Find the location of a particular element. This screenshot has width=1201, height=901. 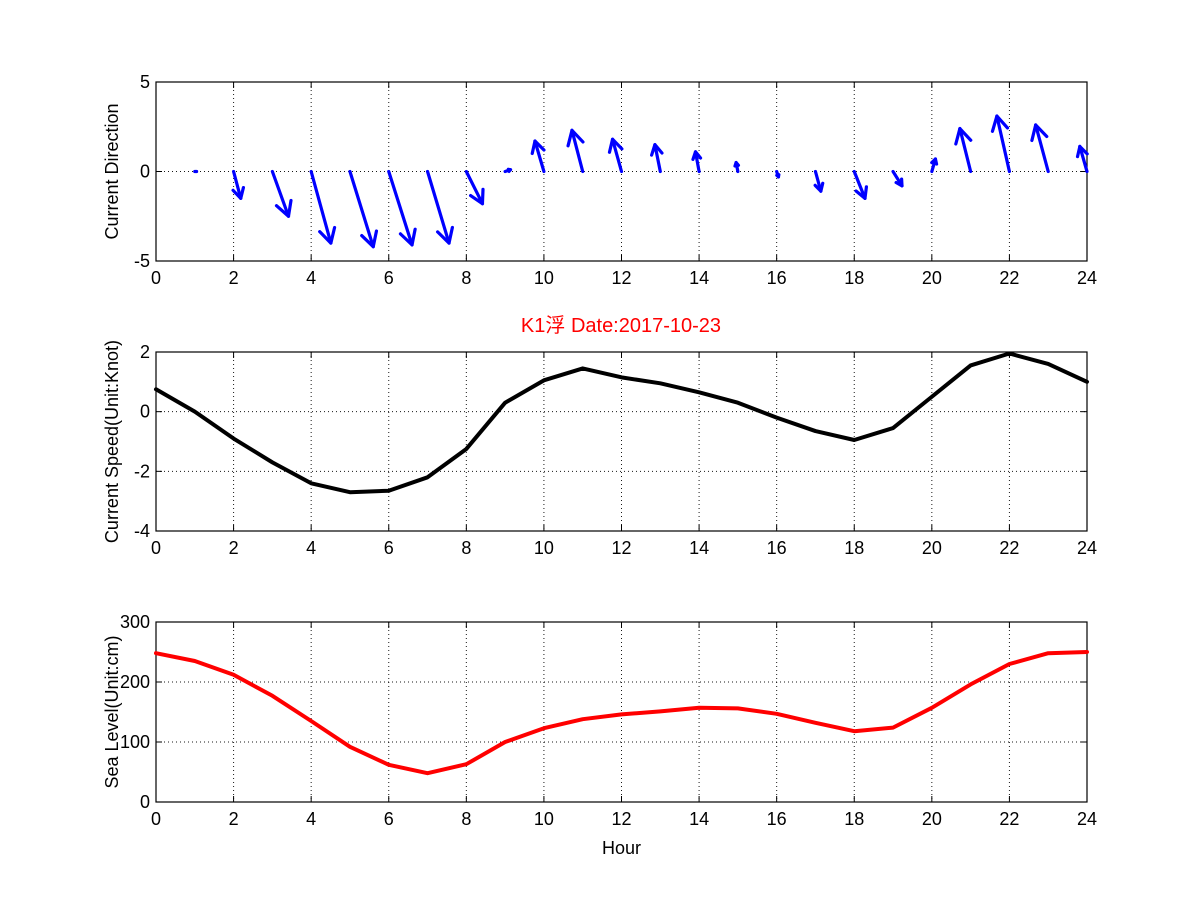

sea-level-xtick-label: 20 is located at coordinates (932, 819).